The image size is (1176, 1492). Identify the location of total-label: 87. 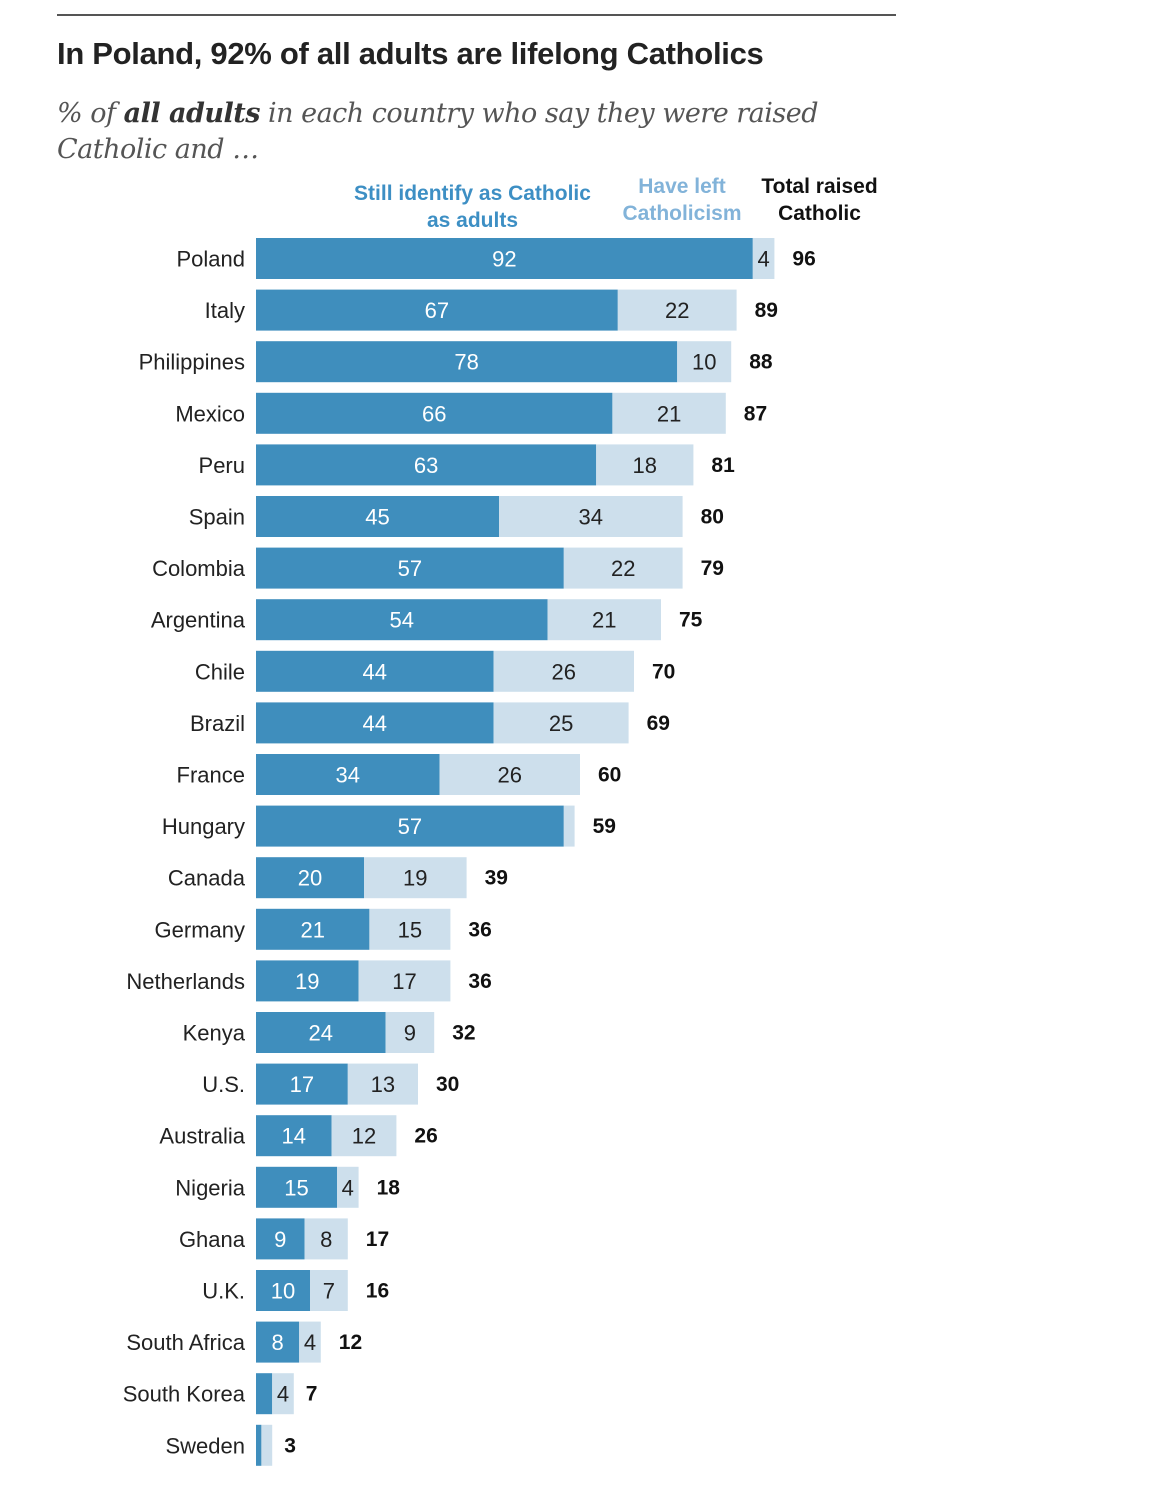
(755, 413).